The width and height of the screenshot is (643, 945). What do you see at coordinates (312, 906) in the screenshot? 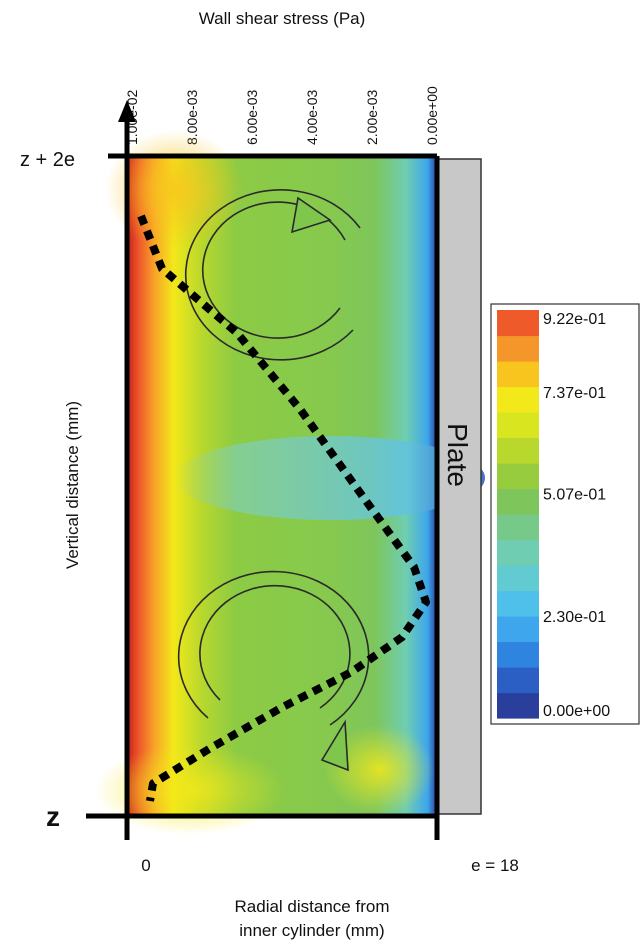
I see `x-axis-title-line1: Radial distance from` at bounding box center [312, 906].